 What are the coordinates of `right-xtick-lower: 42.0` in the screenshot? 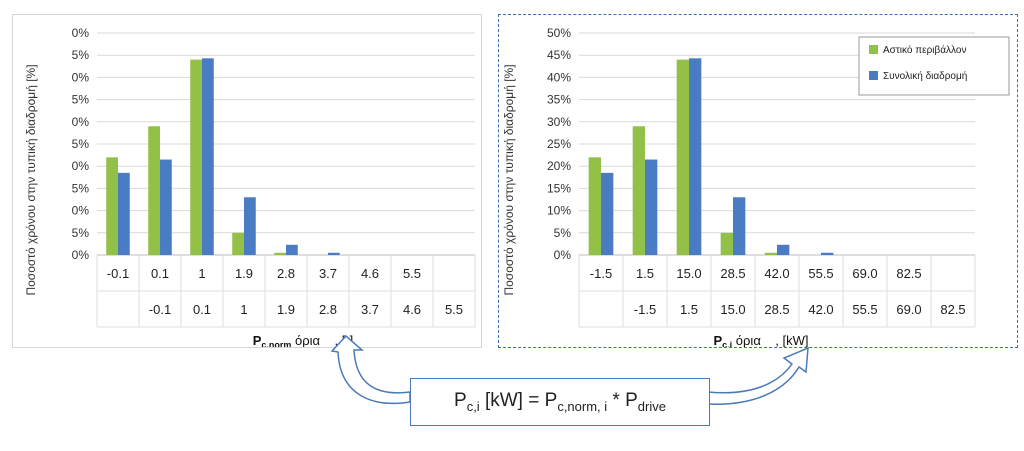 It's located at (820, 309).